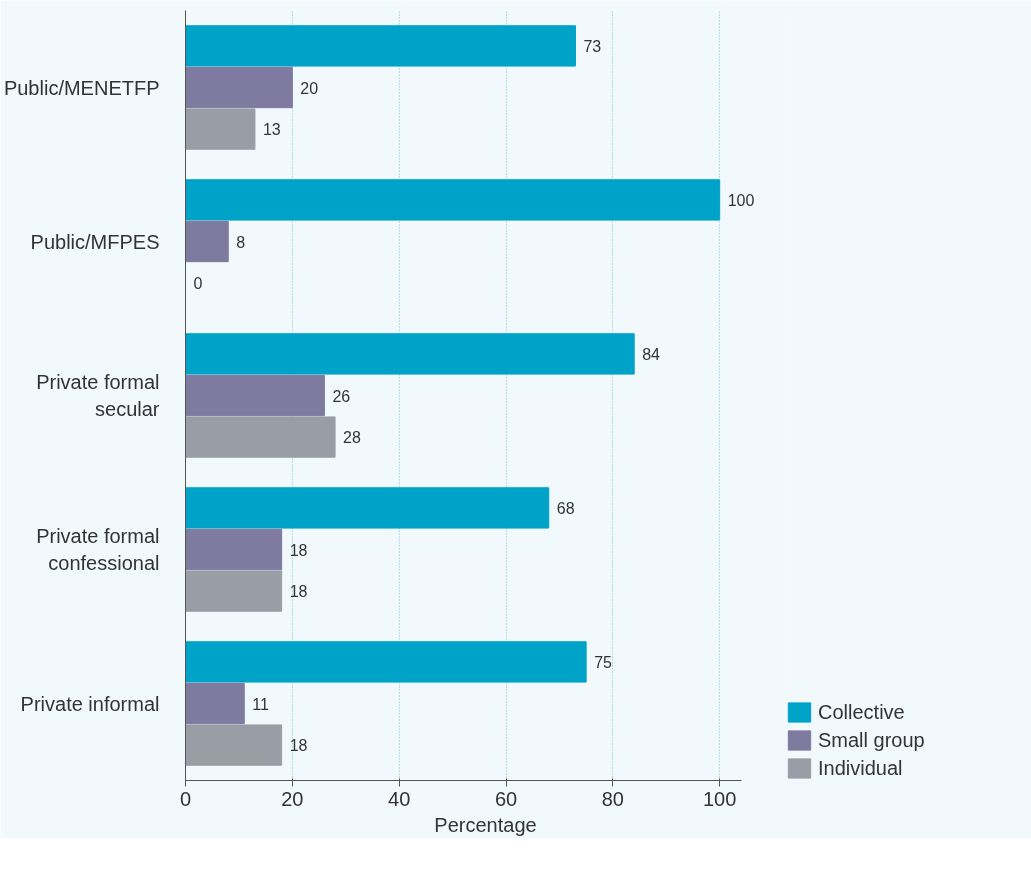 The width and height of the screenshot is (1031, 892). I want to click on data-label: 84, so click(651, 354).